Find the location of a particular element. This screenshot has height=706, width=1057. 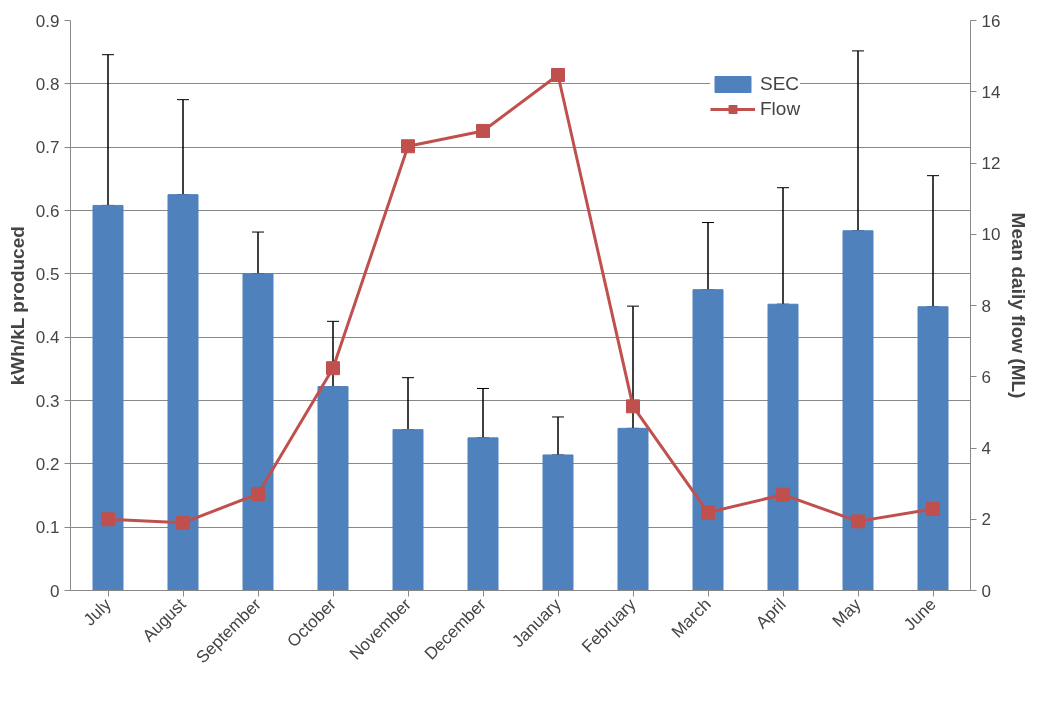

legend-label: SEC is located at coordinates (780, 84).